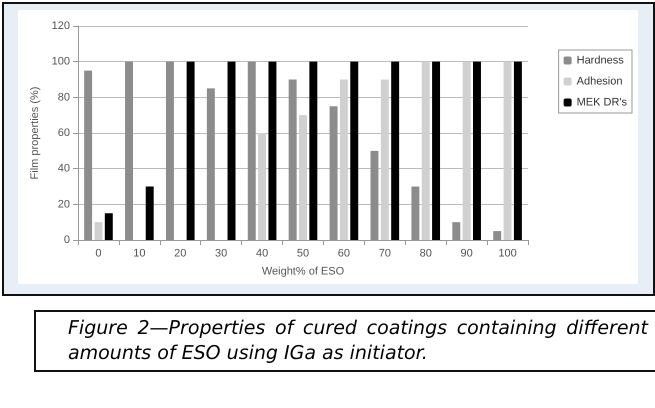 Image resolution: width=655 pixels, height=408 pixels. I want to click on caption: Figure 2—Properties of cured coatings containing different amounts of ESO using IGa as initiator., so click(358, 341).